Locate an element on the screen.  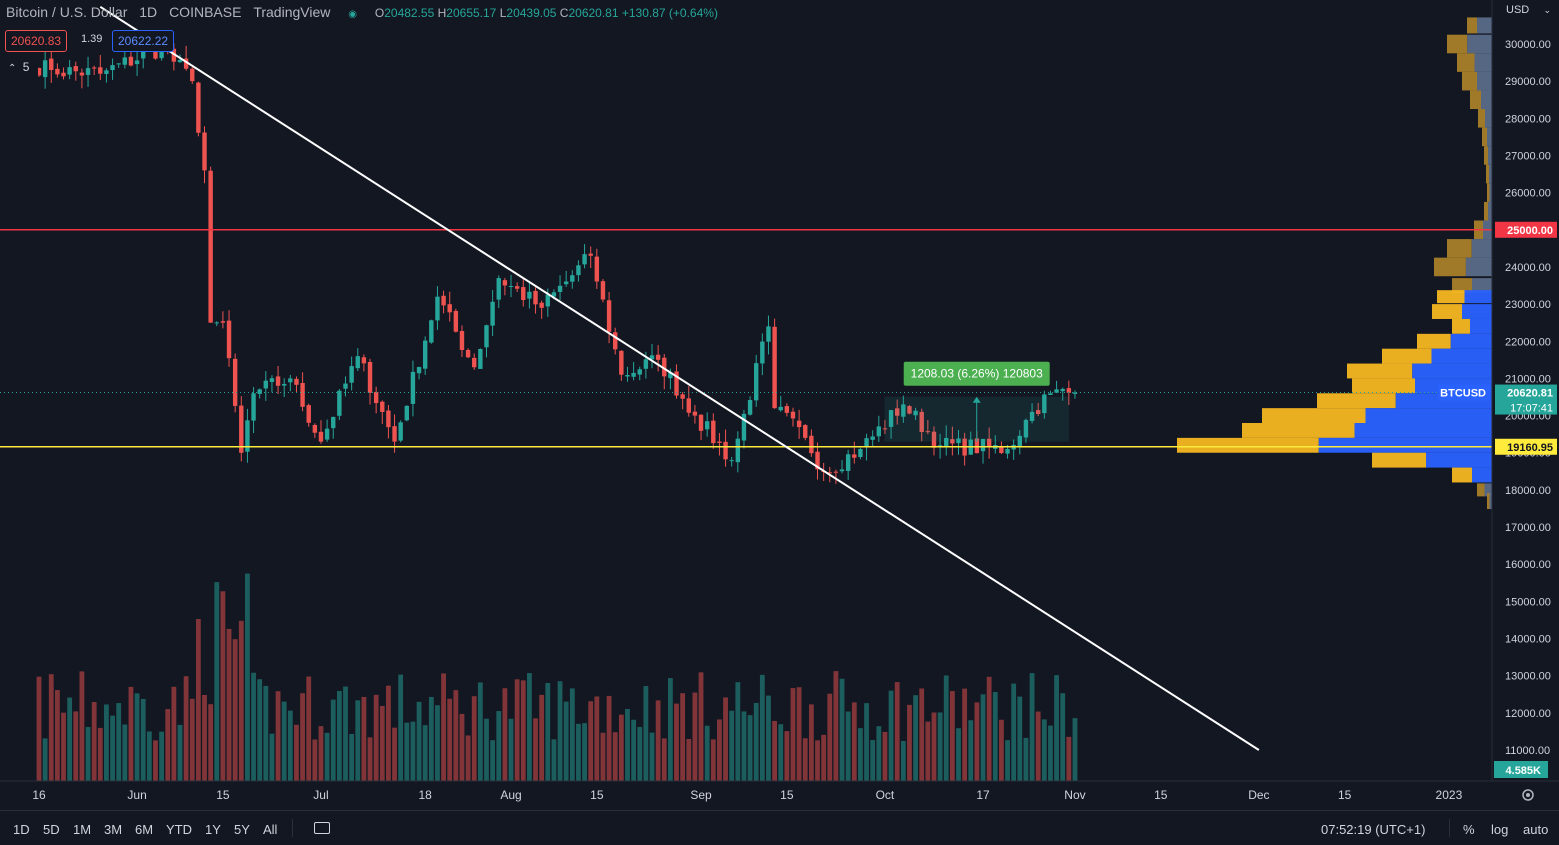
settings-gear-icon is located at coordinates (1528, 795).